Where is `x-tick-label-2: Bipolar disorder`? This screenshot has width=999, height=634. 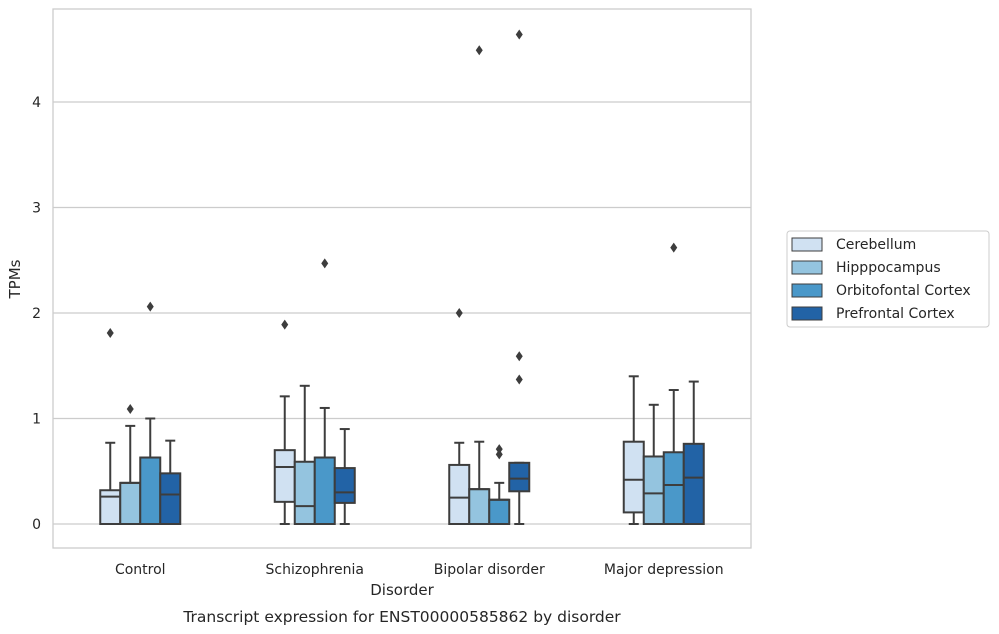 x-tick-label-2: Bipolar disorder is located at coordinates (489, 570).